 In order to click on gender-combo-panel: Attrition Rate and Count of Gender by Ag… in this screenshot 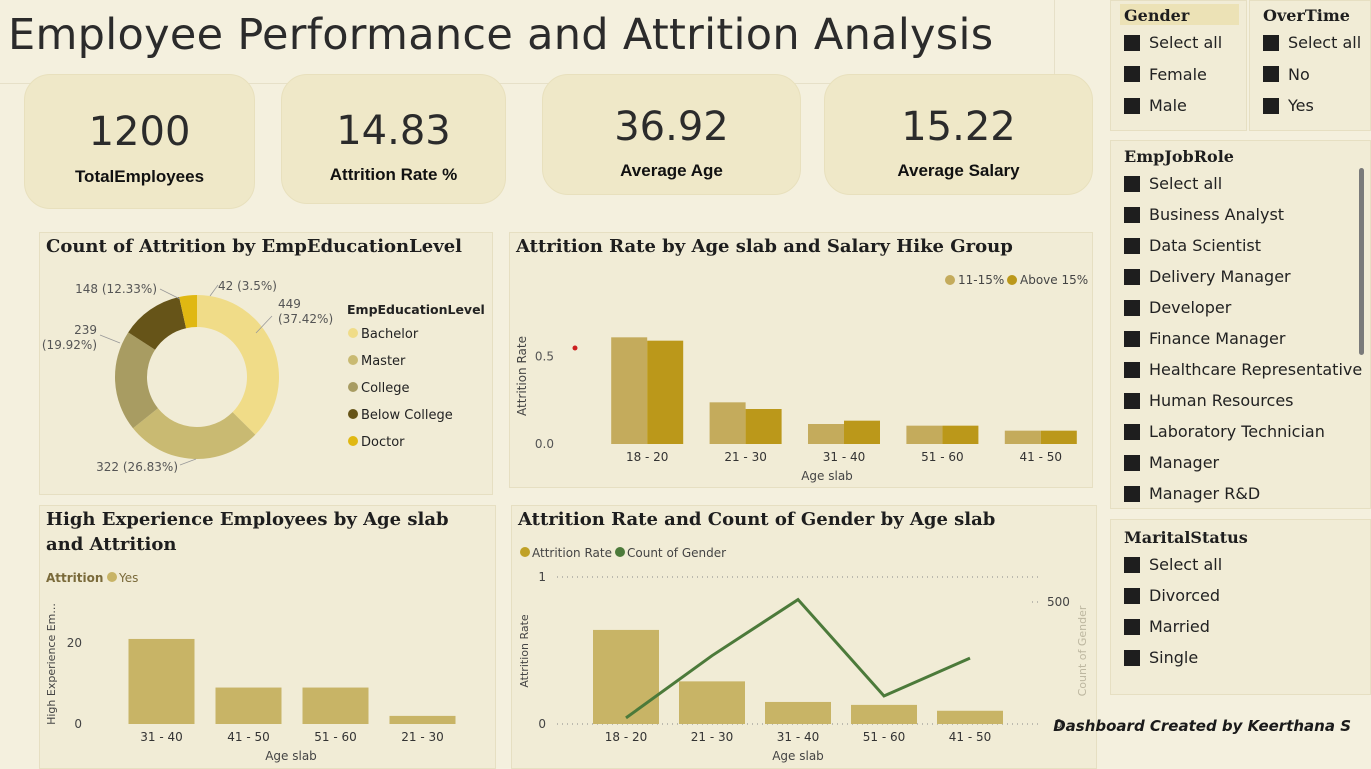, I will do `click(804, 637)`.